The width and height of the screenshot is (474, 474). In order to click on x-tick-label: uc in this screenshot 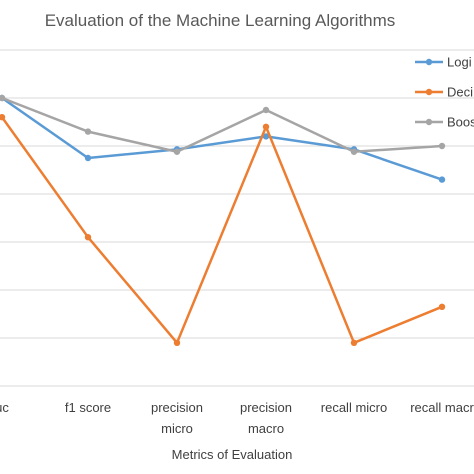, I will do `click(4, 407)`.